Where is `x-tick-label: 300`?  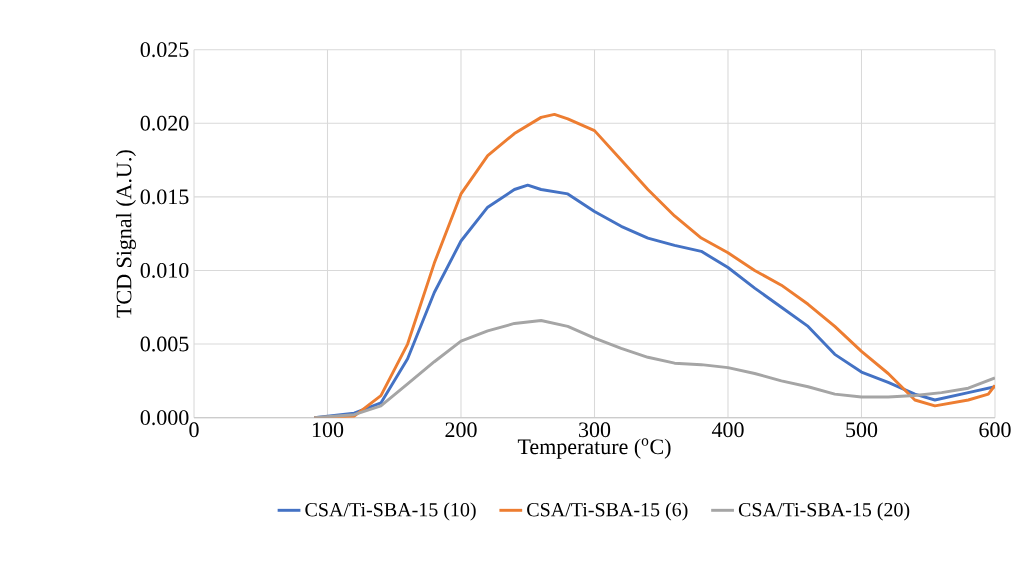
x-tick-label: 300 is located at coordinates (595, 430).